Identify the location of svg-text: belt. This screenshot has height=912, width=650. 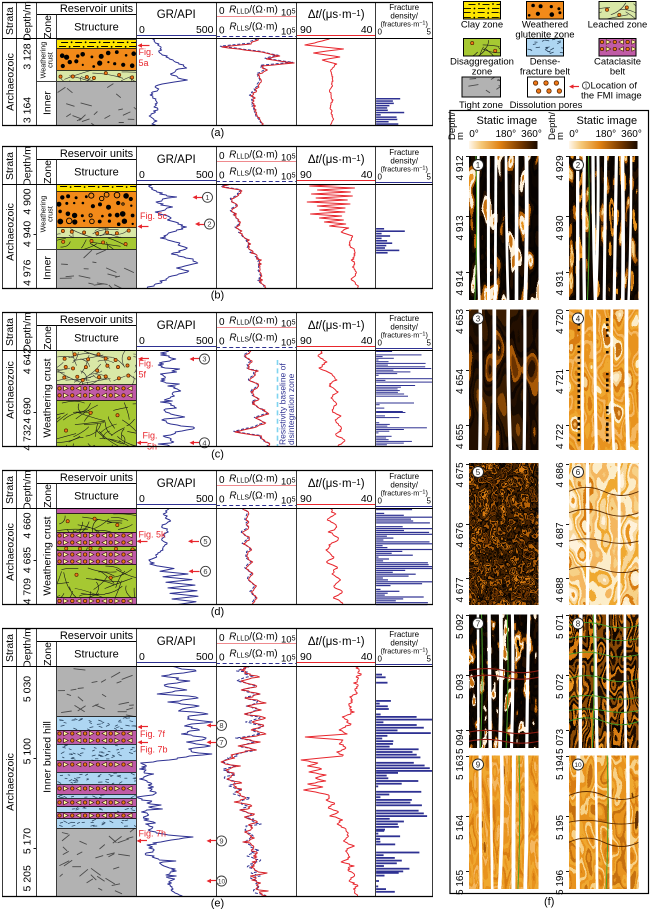
(618, 72).